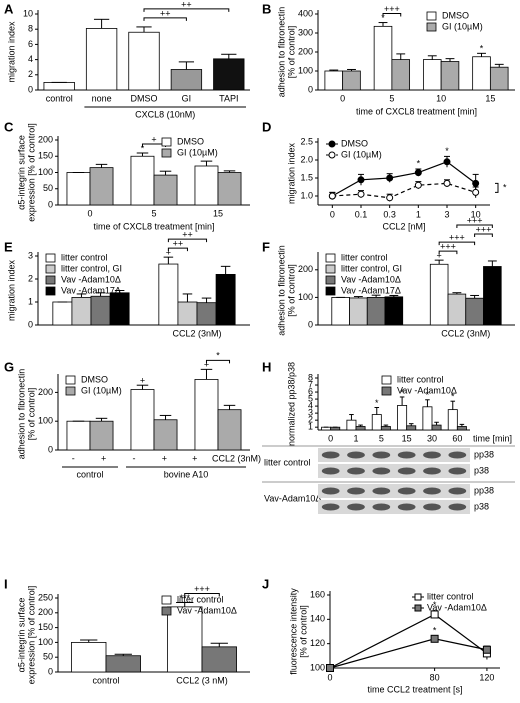 Image resolution: width=520 pixels, height=703 pixels. What do you see at coordinates (476, 214) in the screenshot?
I see `x-tick-label: 10` at bounding box center [476, 214].